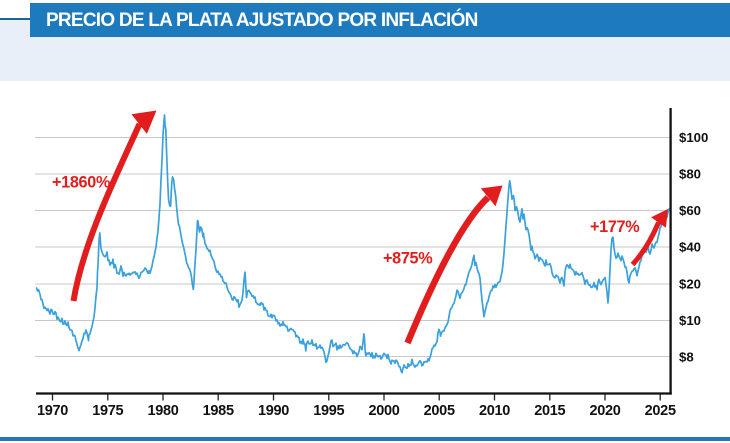 The width and height of the screenshot is (730, 443). Describe the element at coordinates (686, 356) in the screenshot. I see `svg-text: $8` at that location.